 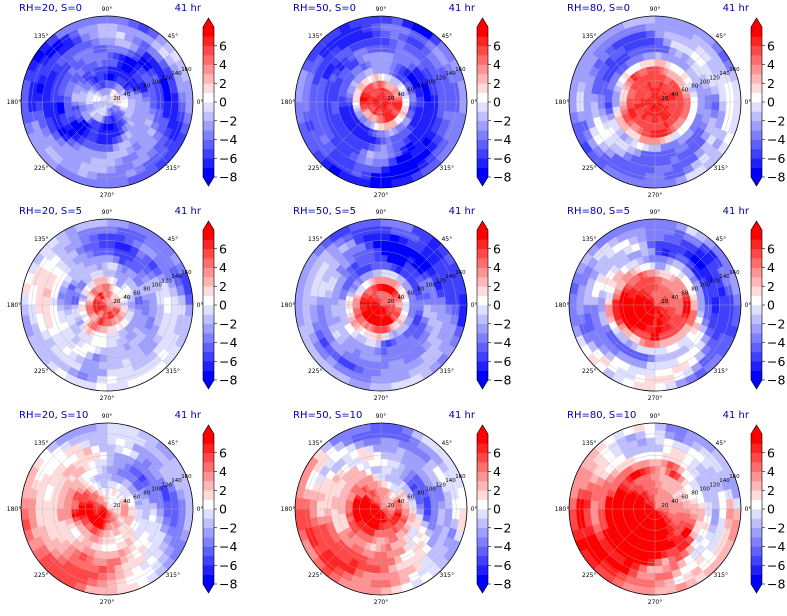 What do you see at coordinates (776, 139) in the screenshot?
I see `colorbar-tick-label: −4` at bounding box center [776, 139].